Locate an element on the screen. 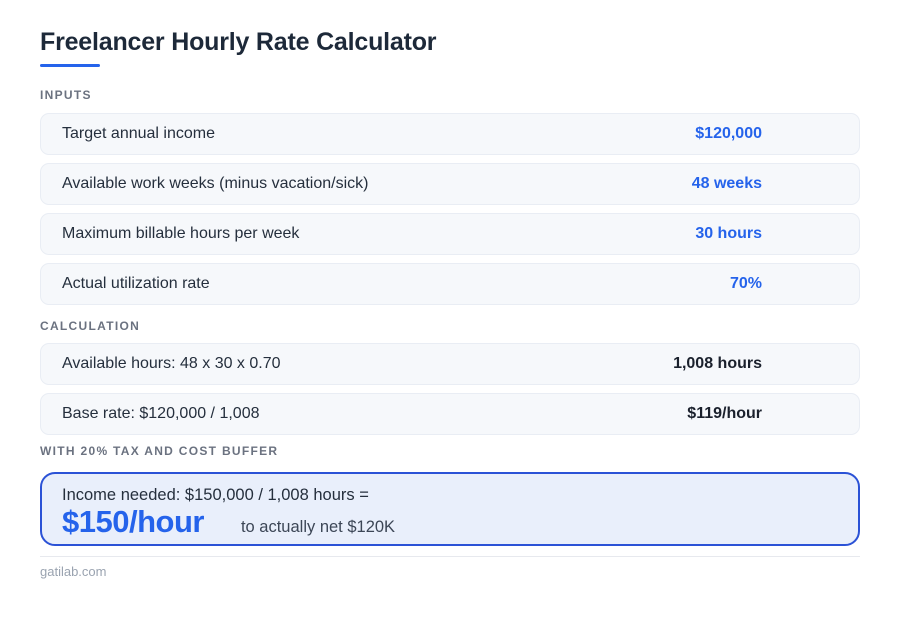 The image size is (900, 628). input-row-value: $120,000 is located at coordinates (728, 133).